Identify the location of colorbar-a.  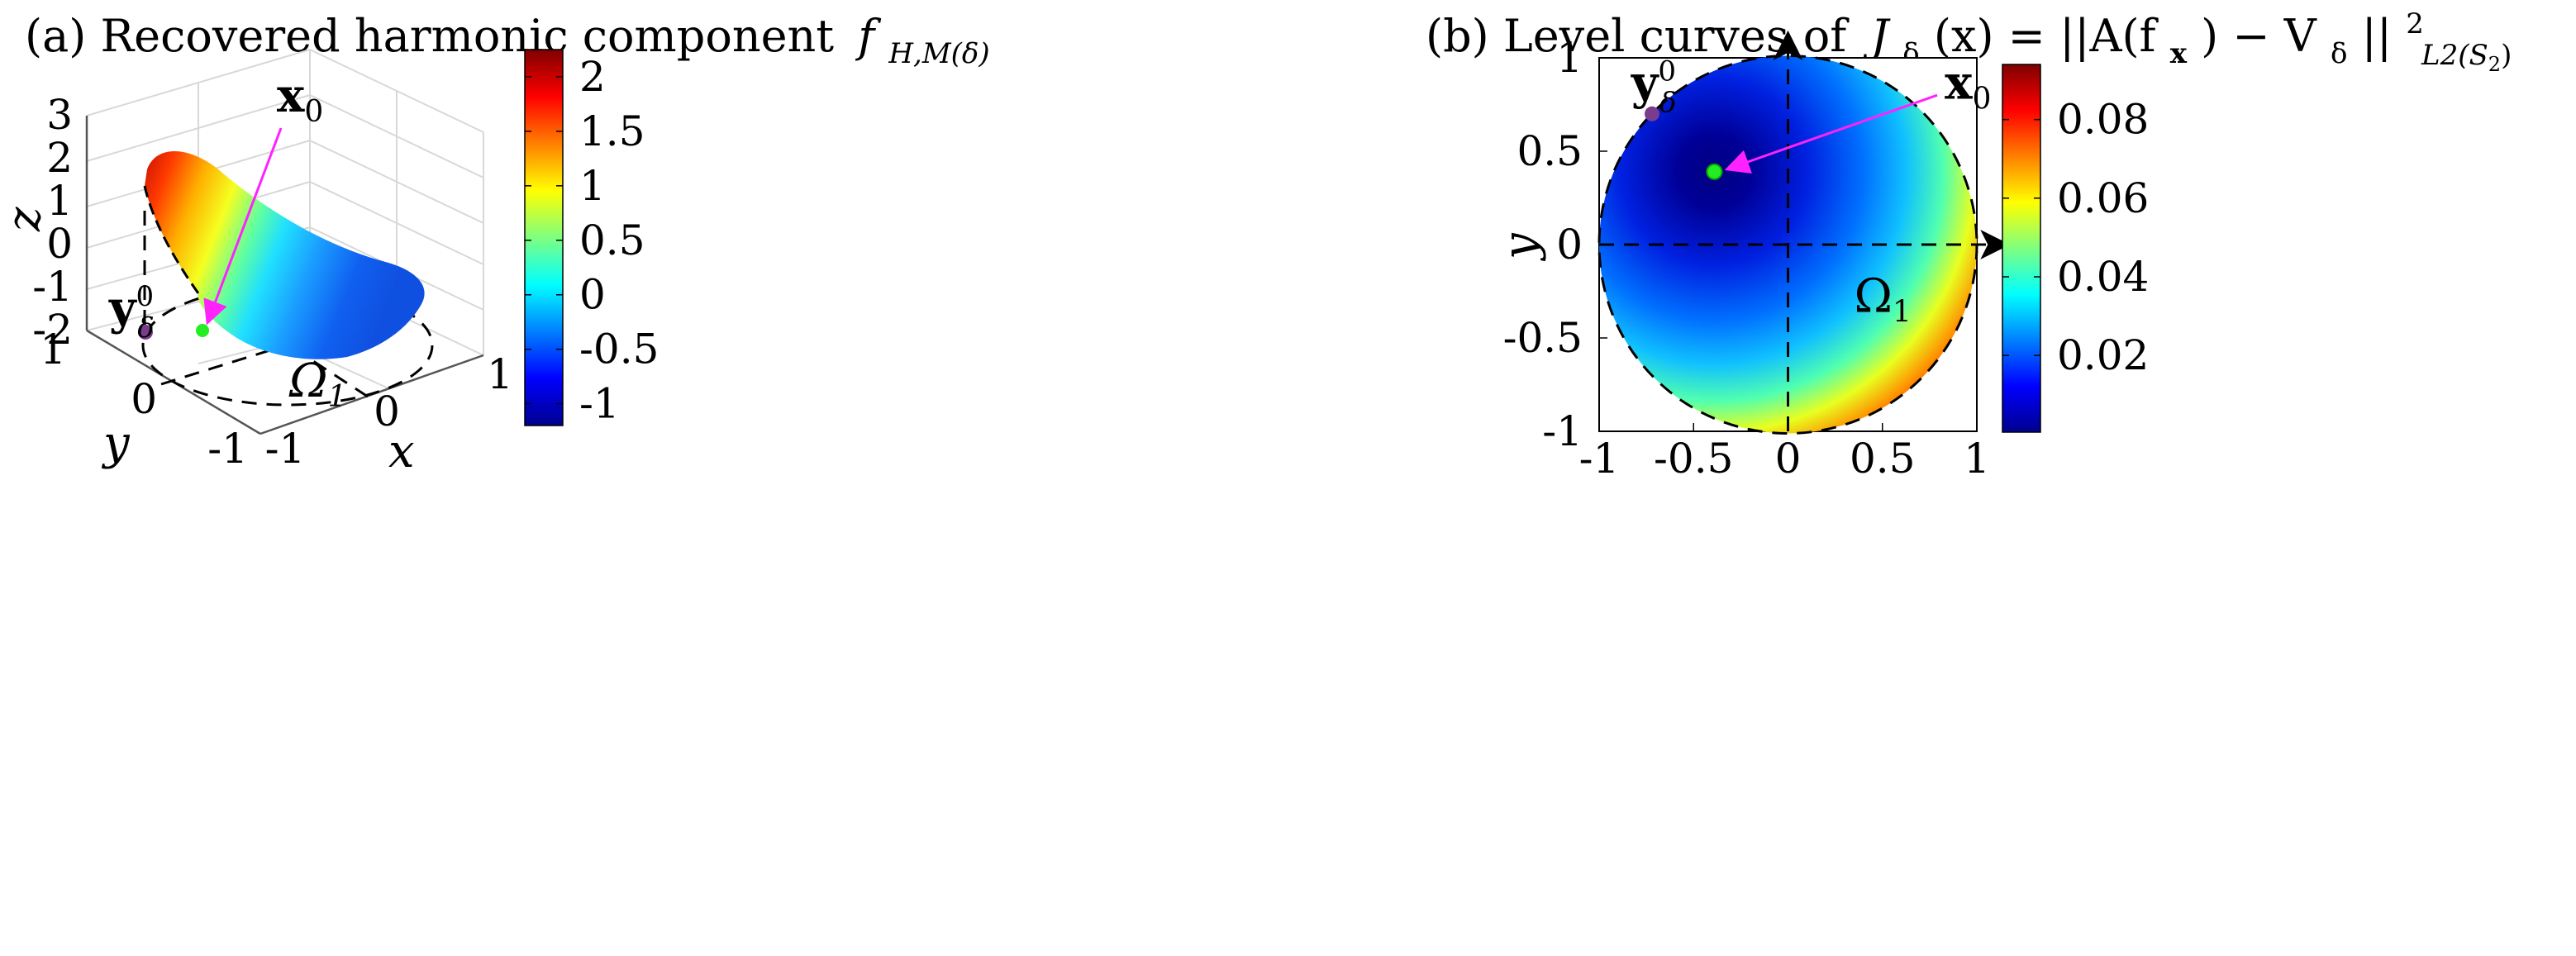
(544, 237).